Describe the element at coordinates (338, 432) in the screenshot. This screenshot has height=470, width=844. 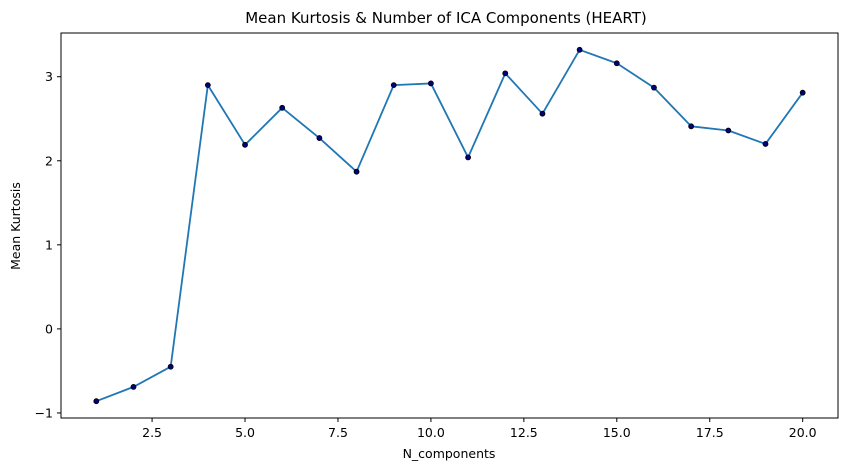
I see `x-tick-label: 7.5` at that location.